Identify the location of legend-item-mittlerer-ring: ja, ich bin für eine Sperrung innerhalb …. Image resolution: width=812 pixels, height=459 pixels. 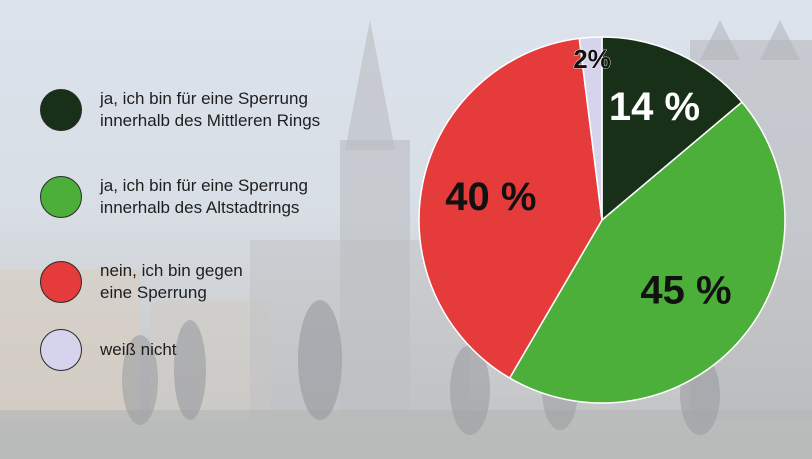
(230, 110).